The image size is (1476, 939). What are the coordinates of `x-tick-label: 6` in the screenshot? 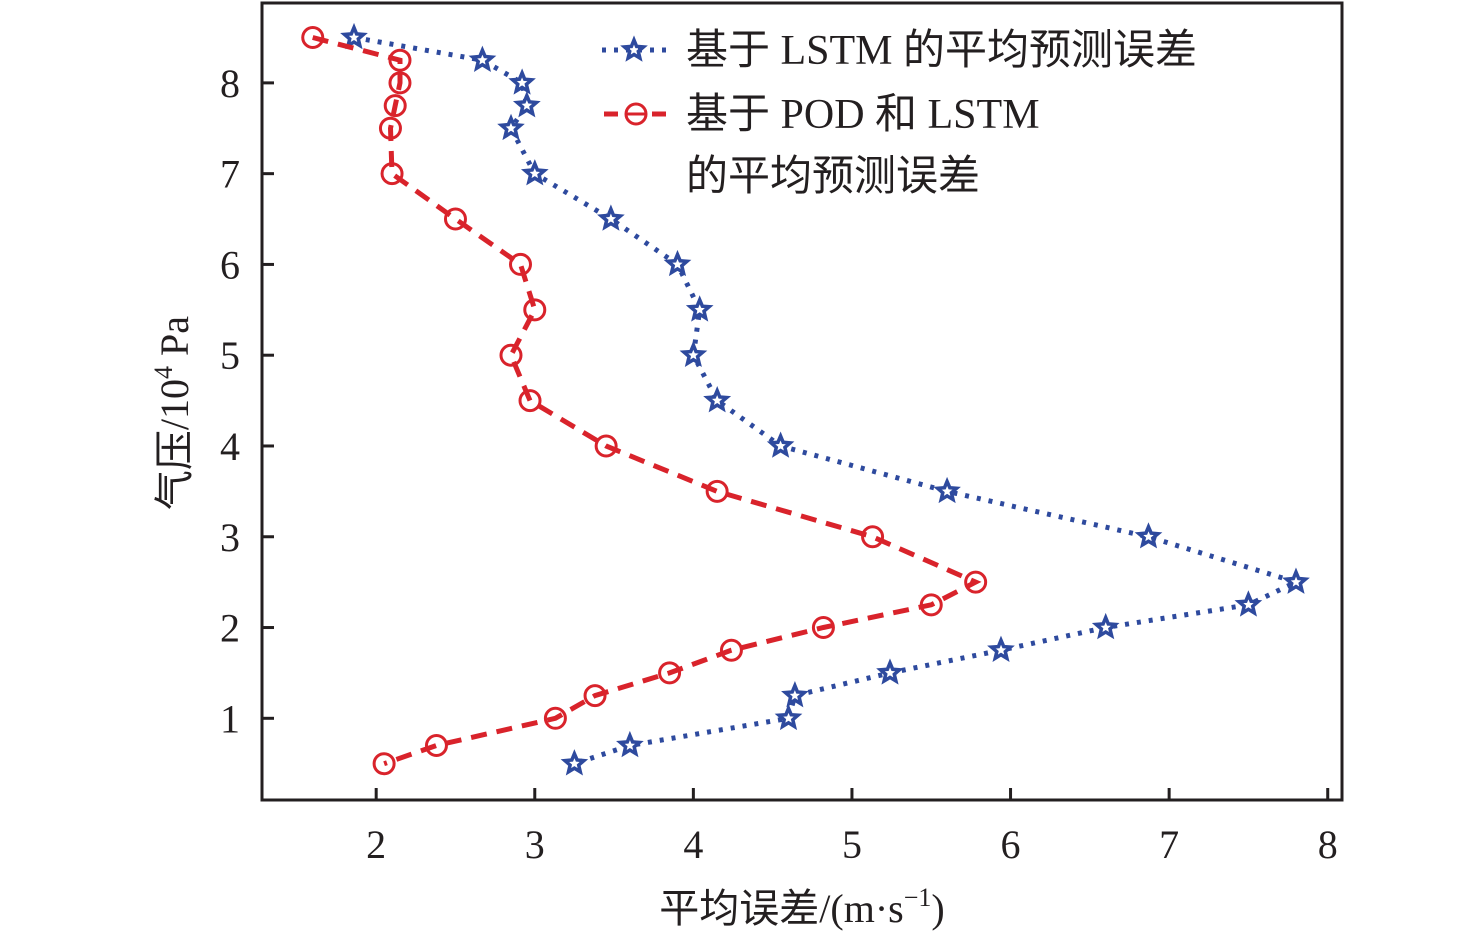 It's located at (1011, 844).